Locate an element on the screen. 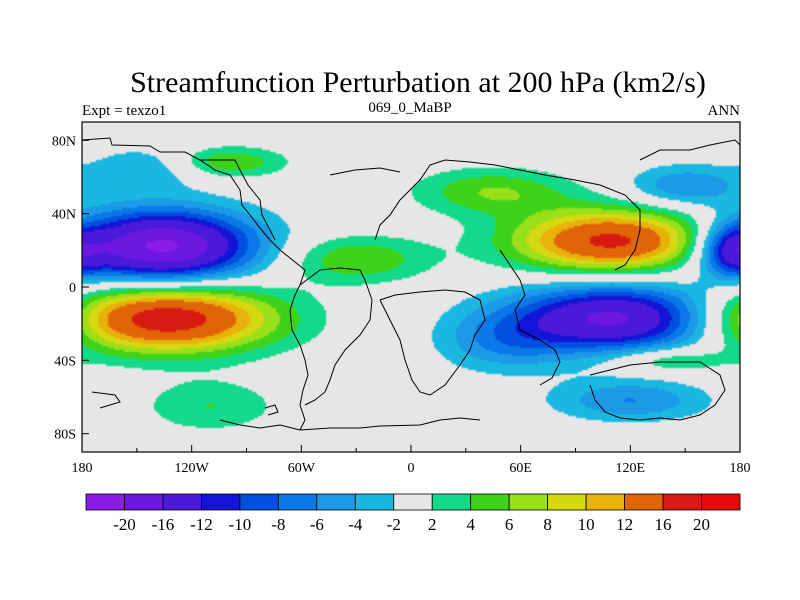 Image resolution: width=800 pixels, height=600 pixels. colorbar-label: -8 is located at coordinates (278, 524).